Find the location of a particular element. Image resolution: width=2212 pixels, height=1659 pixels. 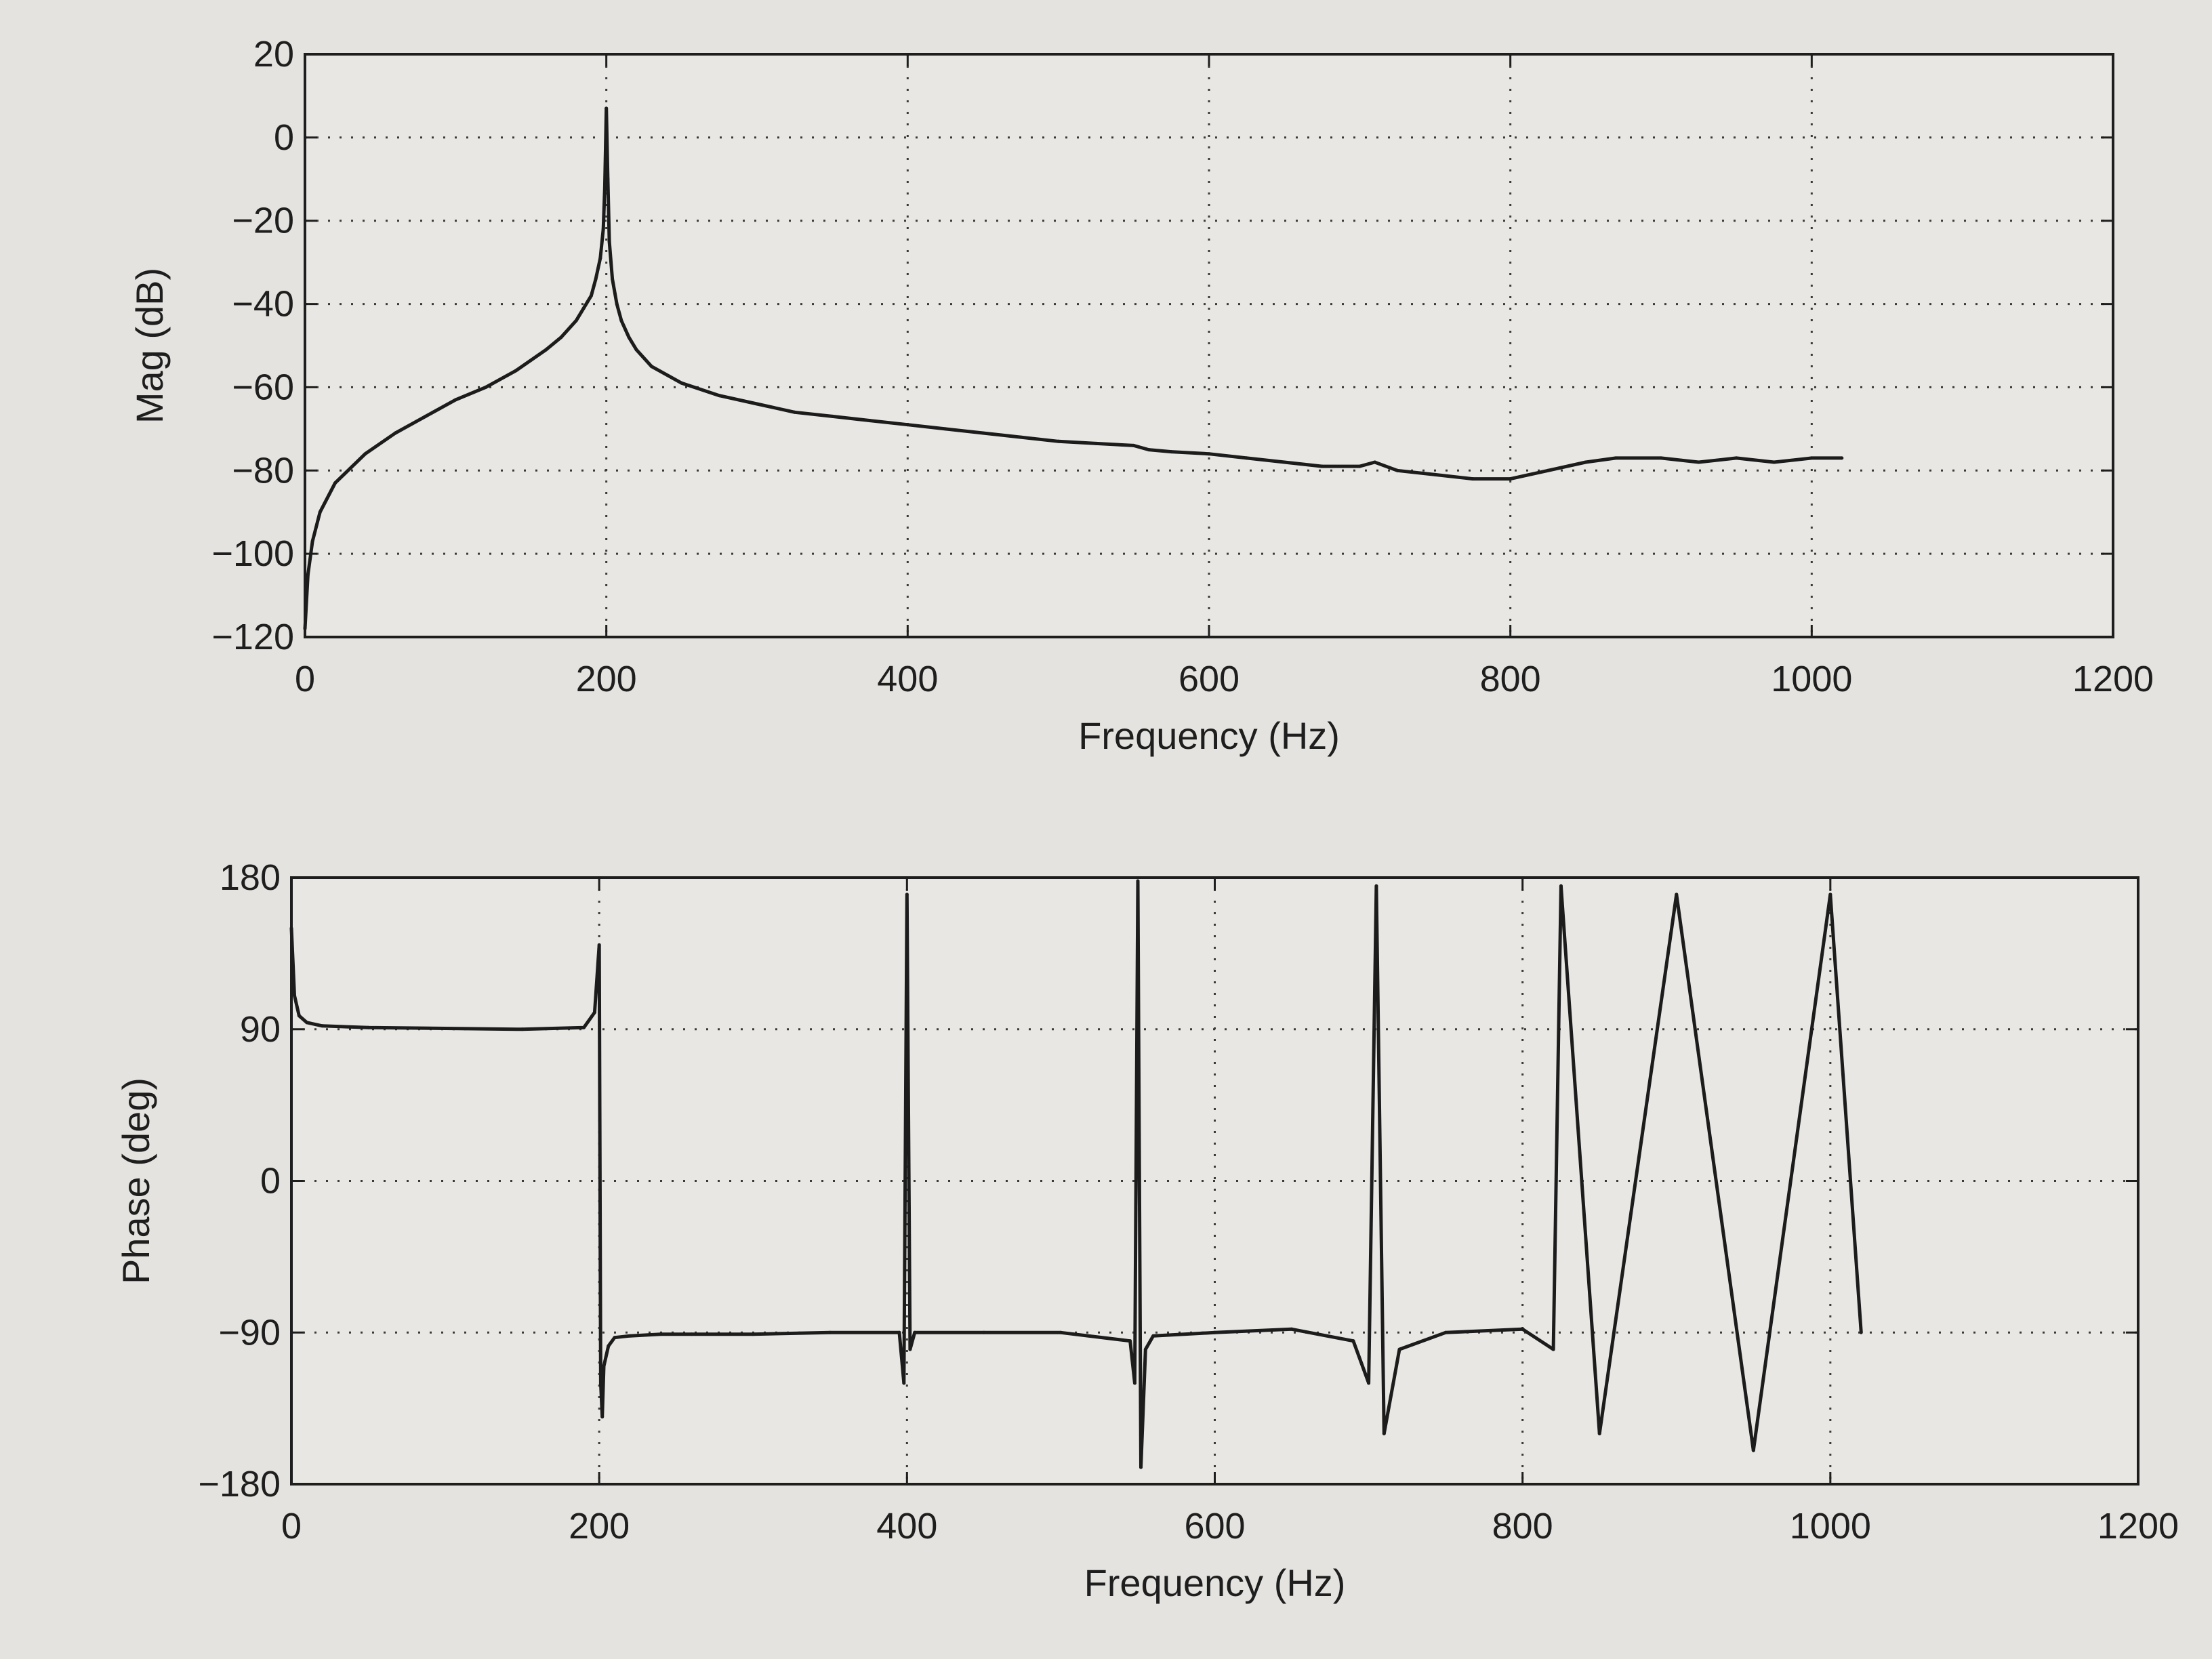

x-tick-label: 800 is located at coordinates (1510, 679).